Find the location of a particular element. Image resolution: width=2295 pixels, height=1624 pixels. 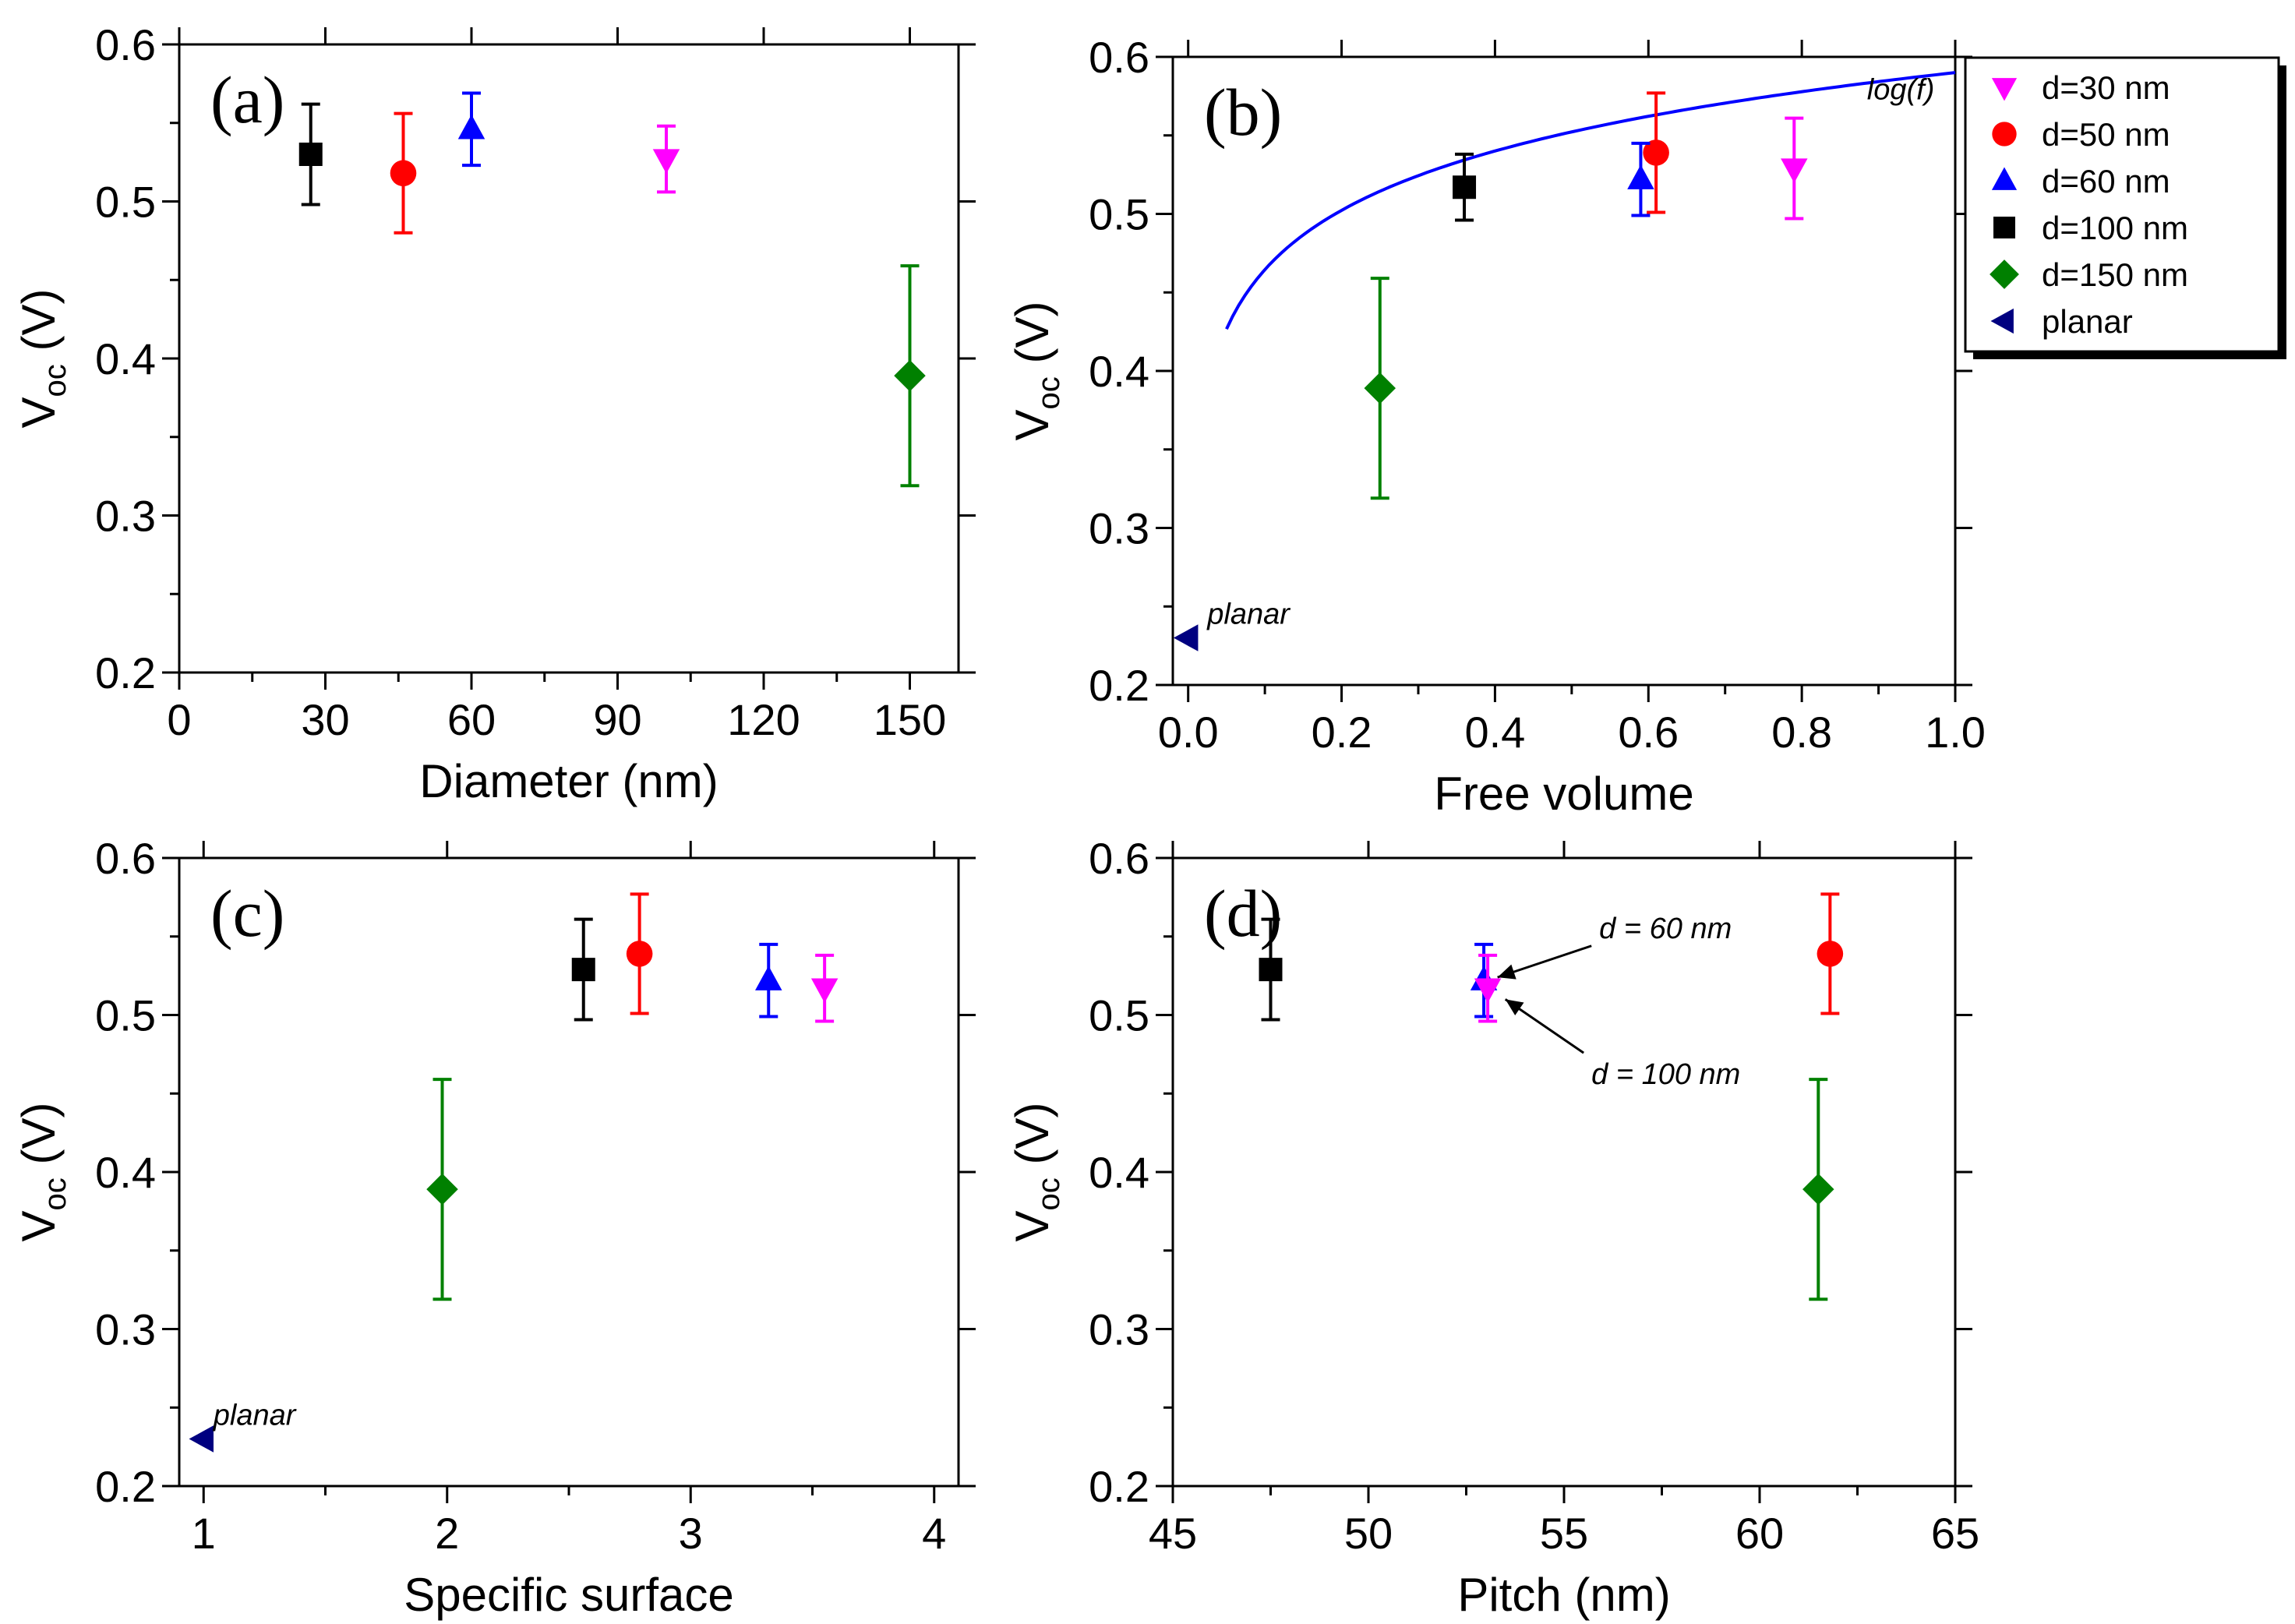

x-axis-title: Pitch (nm) is located at coordinates (1564, 1595).